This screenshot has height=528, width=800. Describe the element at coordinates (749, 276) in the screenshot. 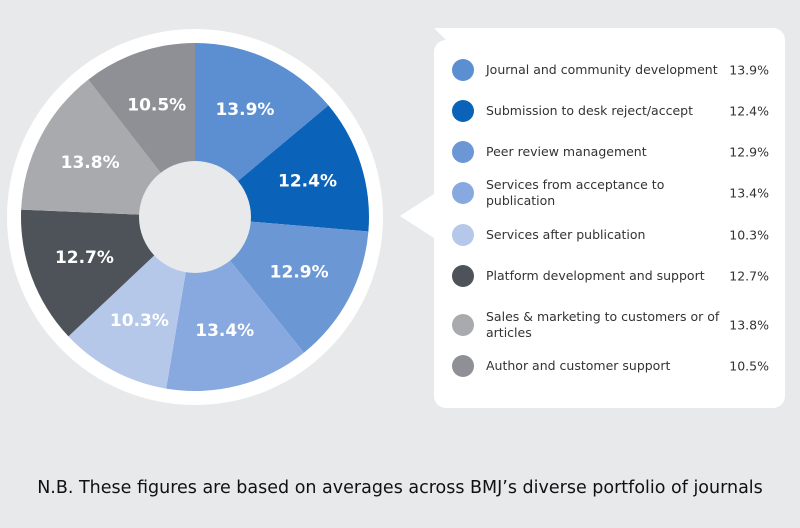

I see `legend-value: 12.7%` at that location.